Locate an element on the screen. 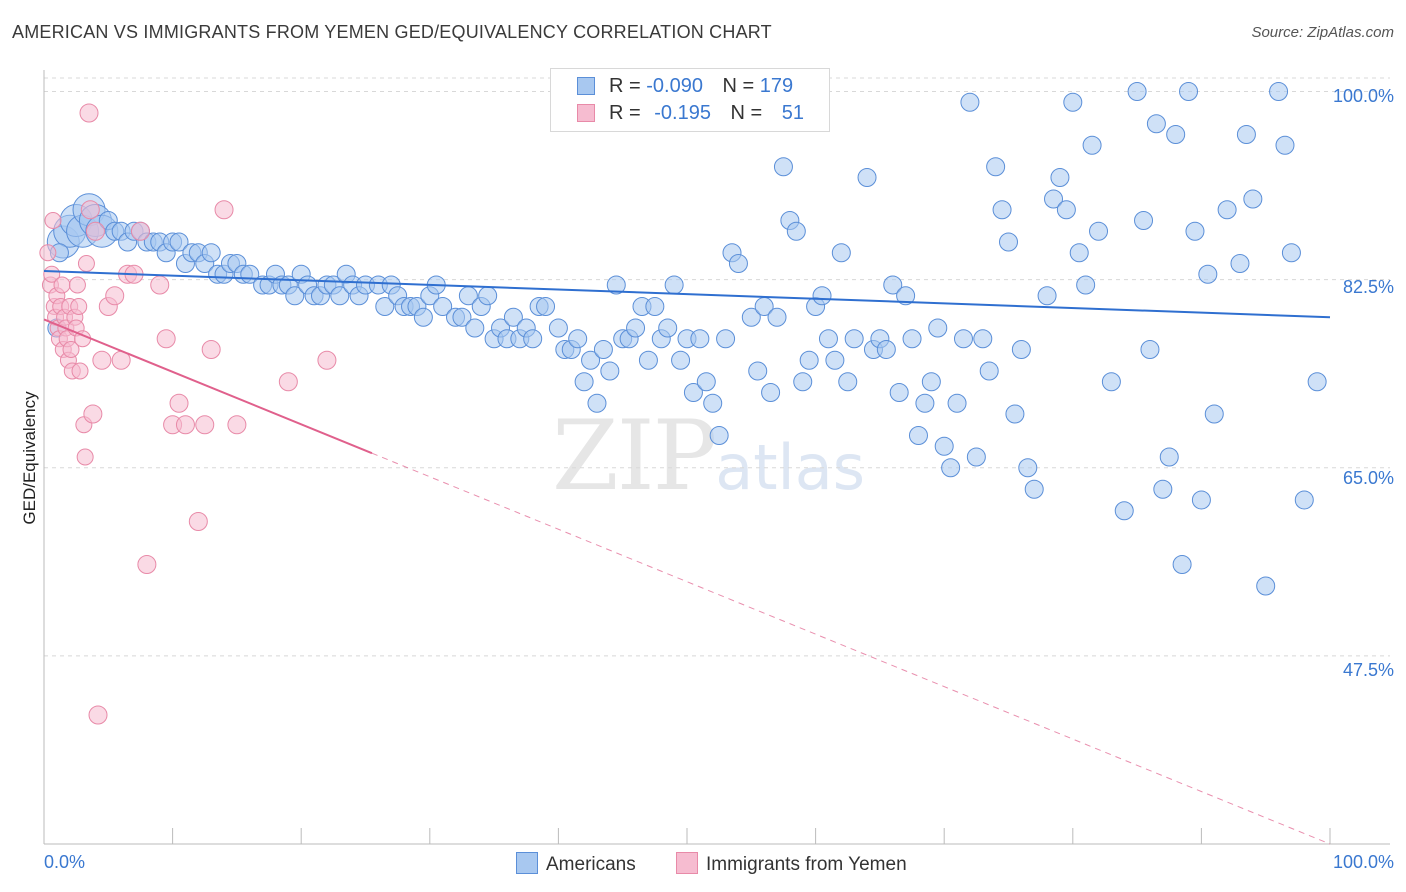 This screenshot has width=1406, height=892. bottom-legend-yemen: Immigrants from Yemen is located at coordinates (791, 864).